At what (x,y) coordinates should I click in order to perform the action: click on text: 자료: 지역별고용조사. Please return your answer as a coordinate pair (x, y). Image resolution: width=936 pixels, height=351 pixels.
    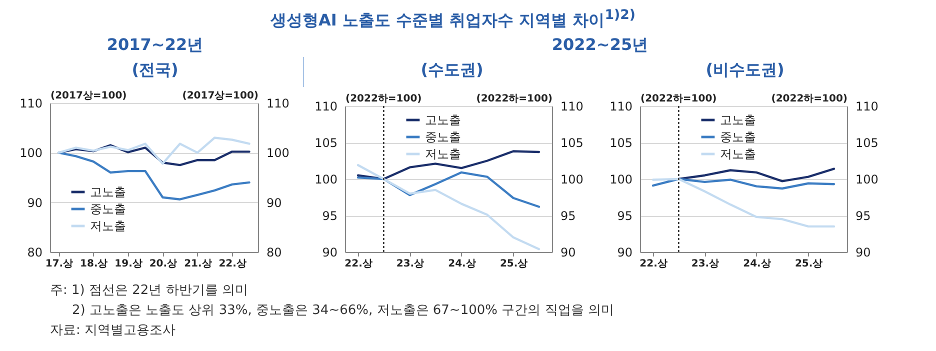
    Looking at the image, I should click on (113, 330).